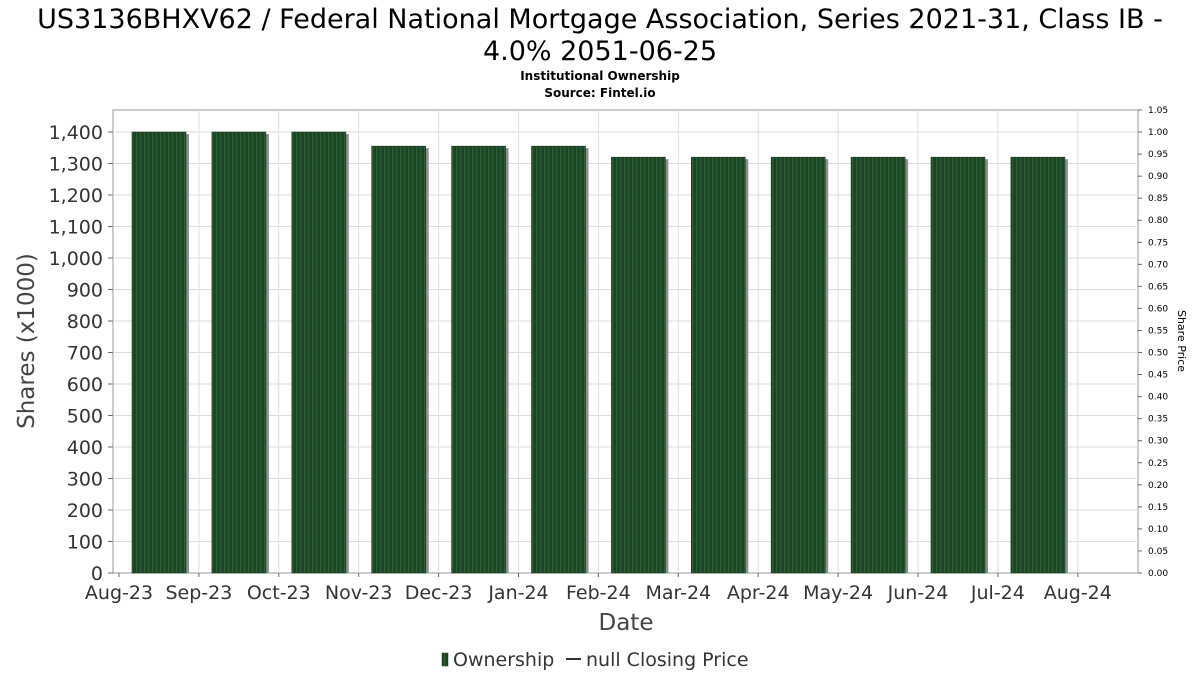 This screenshot has width=1200, height=675. Describe the element at coordinates (359, 593) in the screenshot. I see `x-tick-label: Nov-23` at that location.